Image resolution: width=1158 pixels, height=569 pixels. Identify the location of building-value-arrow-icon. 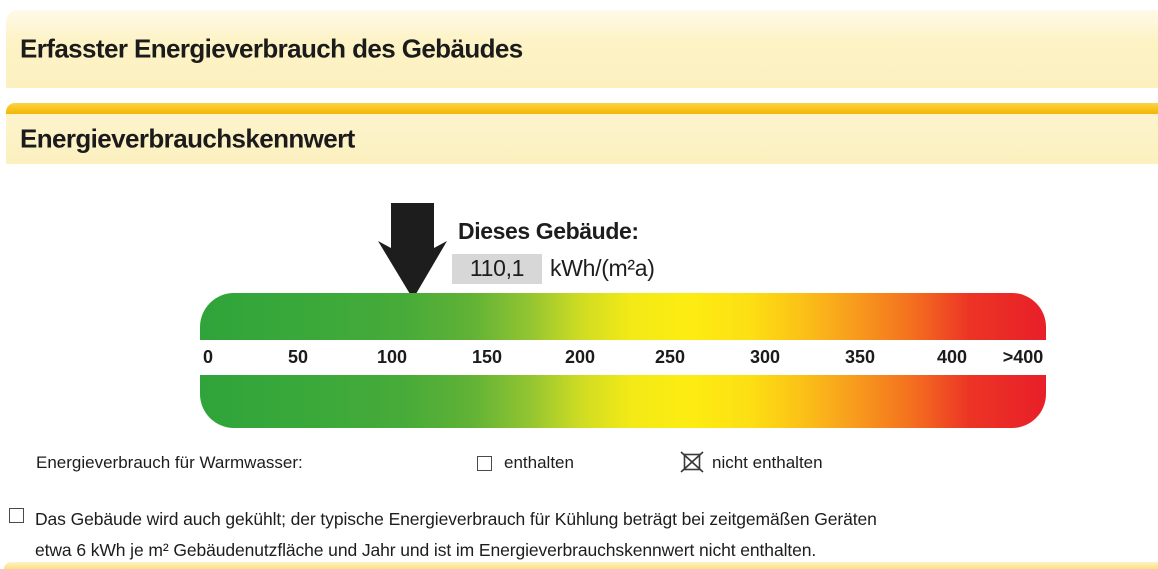
(412, 251).